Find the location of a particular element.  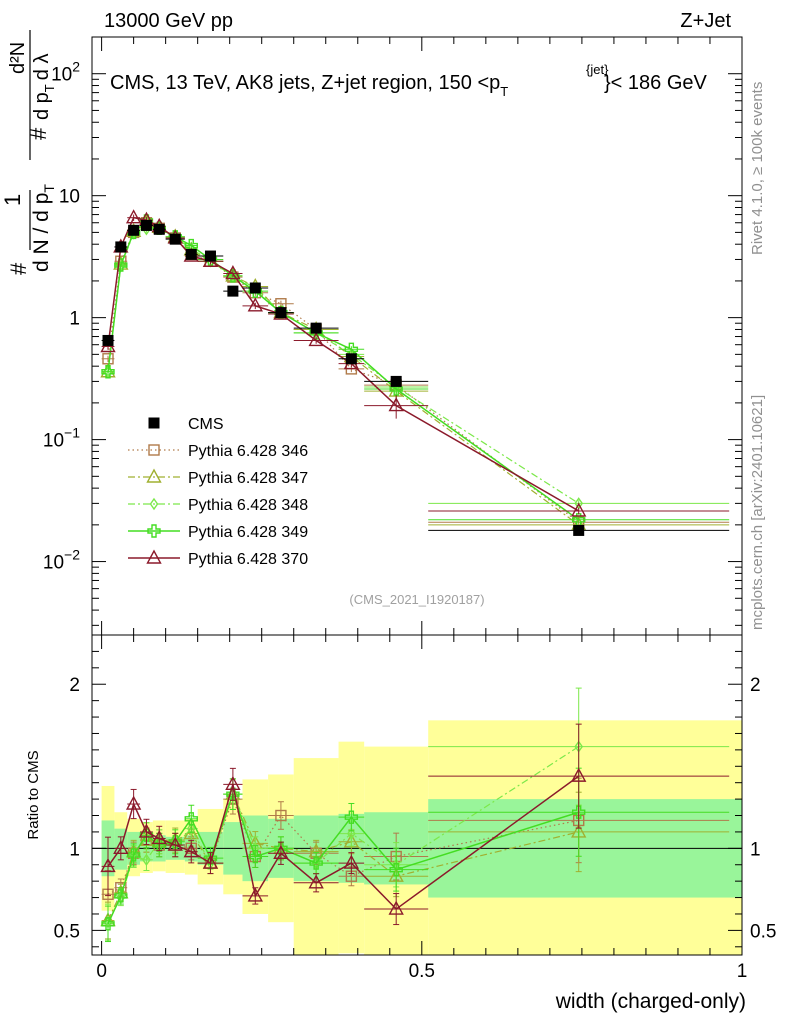

y-label-one: 1 is located at coordinates (12, 200).